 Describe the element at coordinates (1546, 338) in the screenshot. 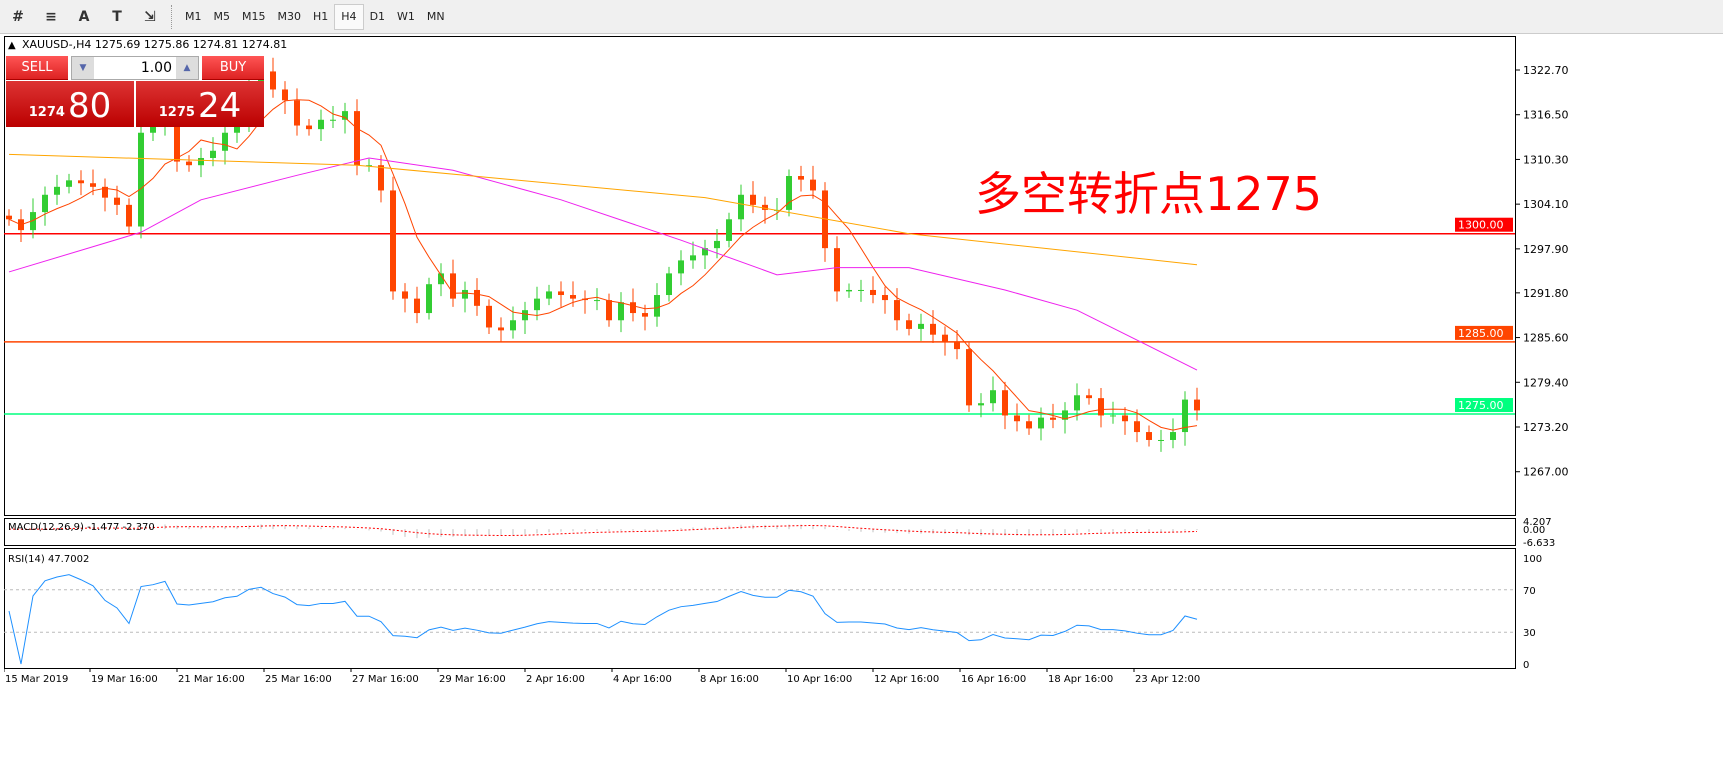

I see `price-tick-label: 1285.60` at that location.